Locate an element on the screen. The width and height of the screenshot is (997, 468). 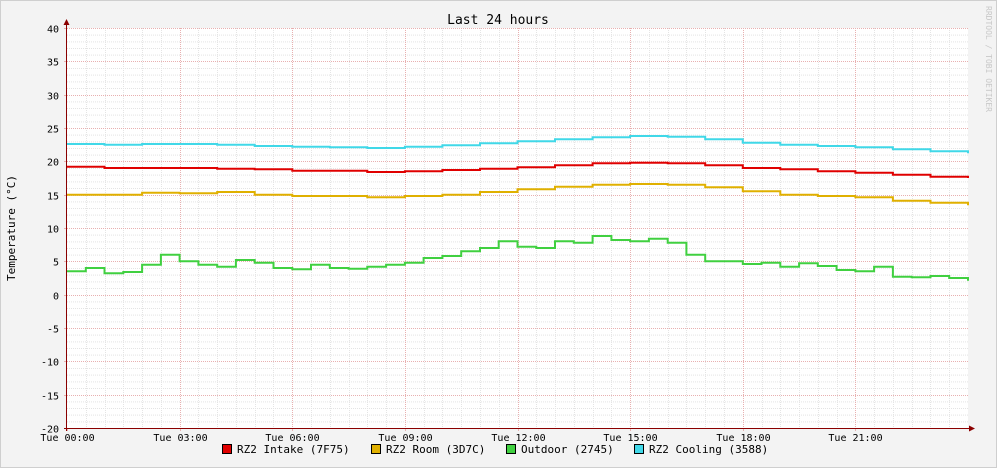
x-tick-label: Tue 09:00 is located at coordinates (405, 438).